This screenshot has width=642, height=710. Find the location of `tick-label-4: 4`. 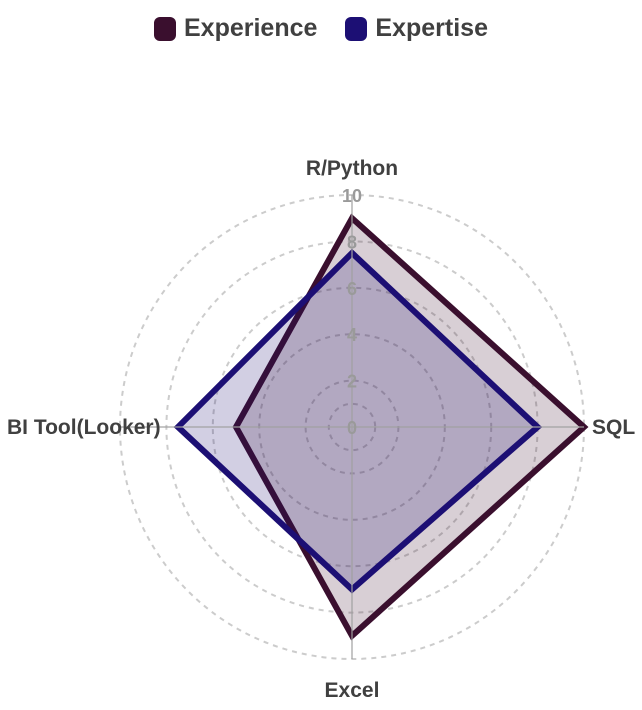

tick-label-4: 4 is located at coordinates (352, 335).